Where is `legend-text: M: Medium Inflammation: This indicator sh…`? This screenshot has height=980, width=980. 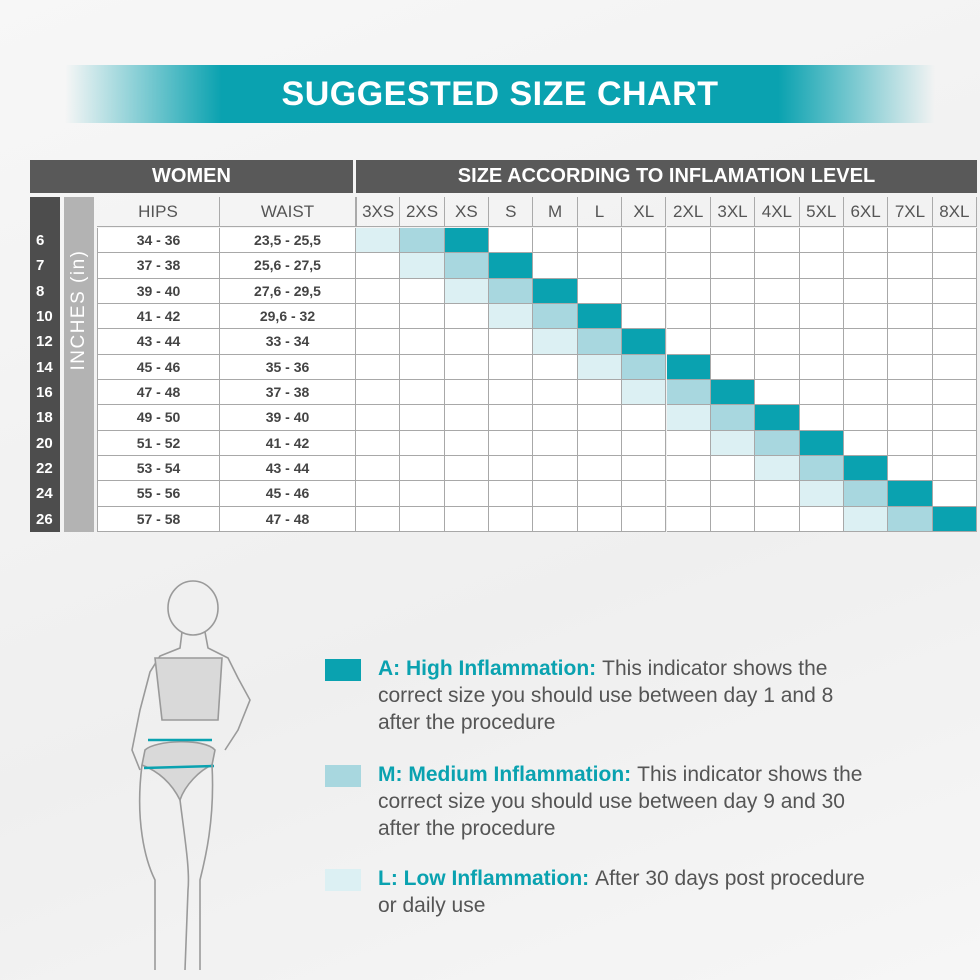 legend-text: M: Medium Inflammation: This indicator sh… is located at coordinates (628, 801).